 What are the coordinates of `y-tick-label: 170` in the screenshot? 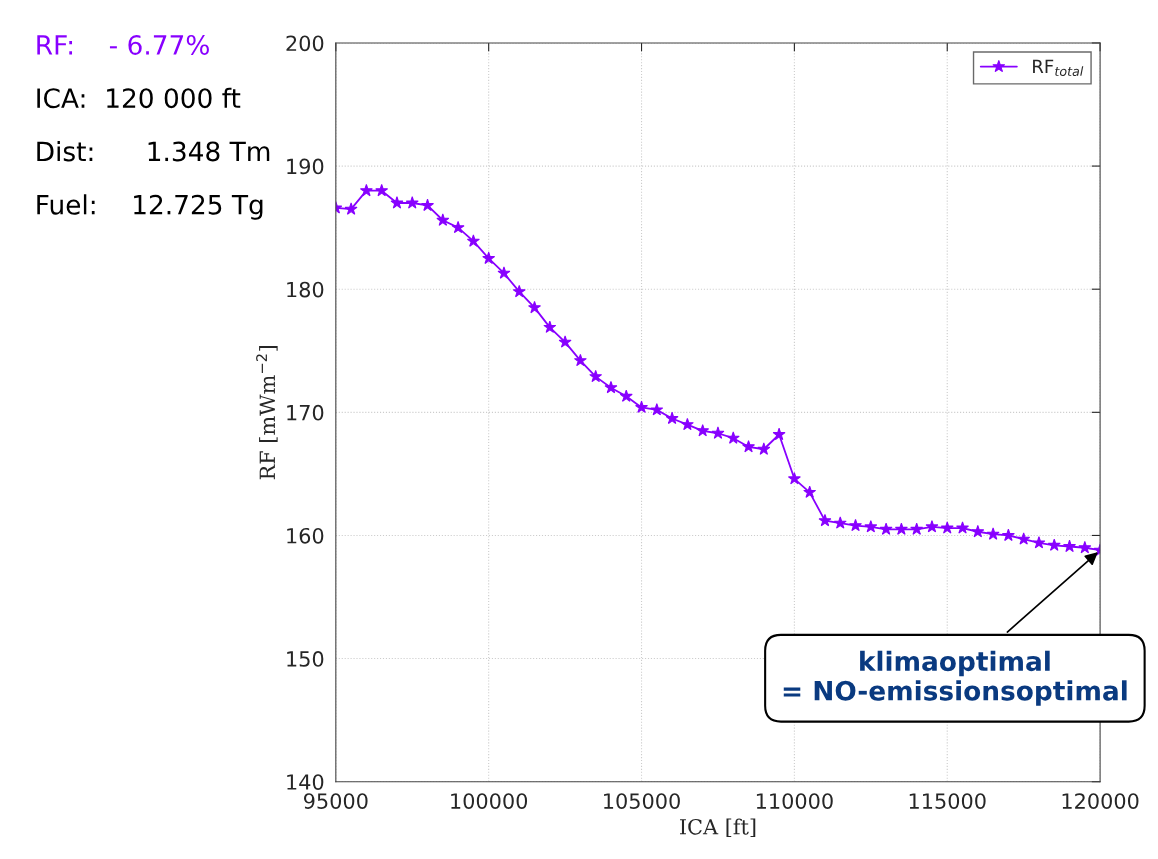 It's located at (305, 412).